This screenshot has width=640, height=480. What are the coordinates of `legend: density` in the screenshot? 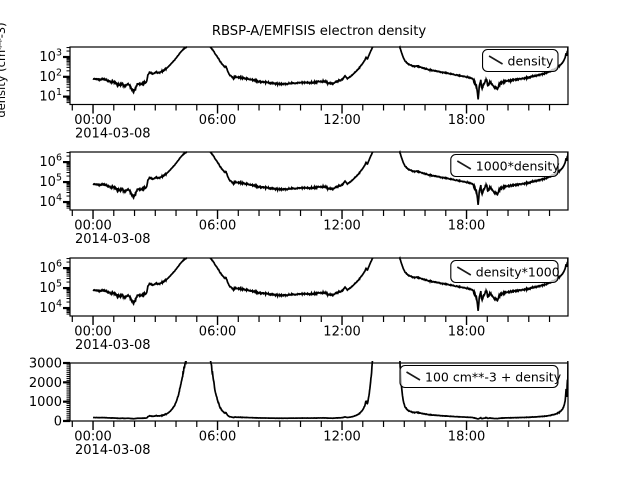 It's located at (520, 60).